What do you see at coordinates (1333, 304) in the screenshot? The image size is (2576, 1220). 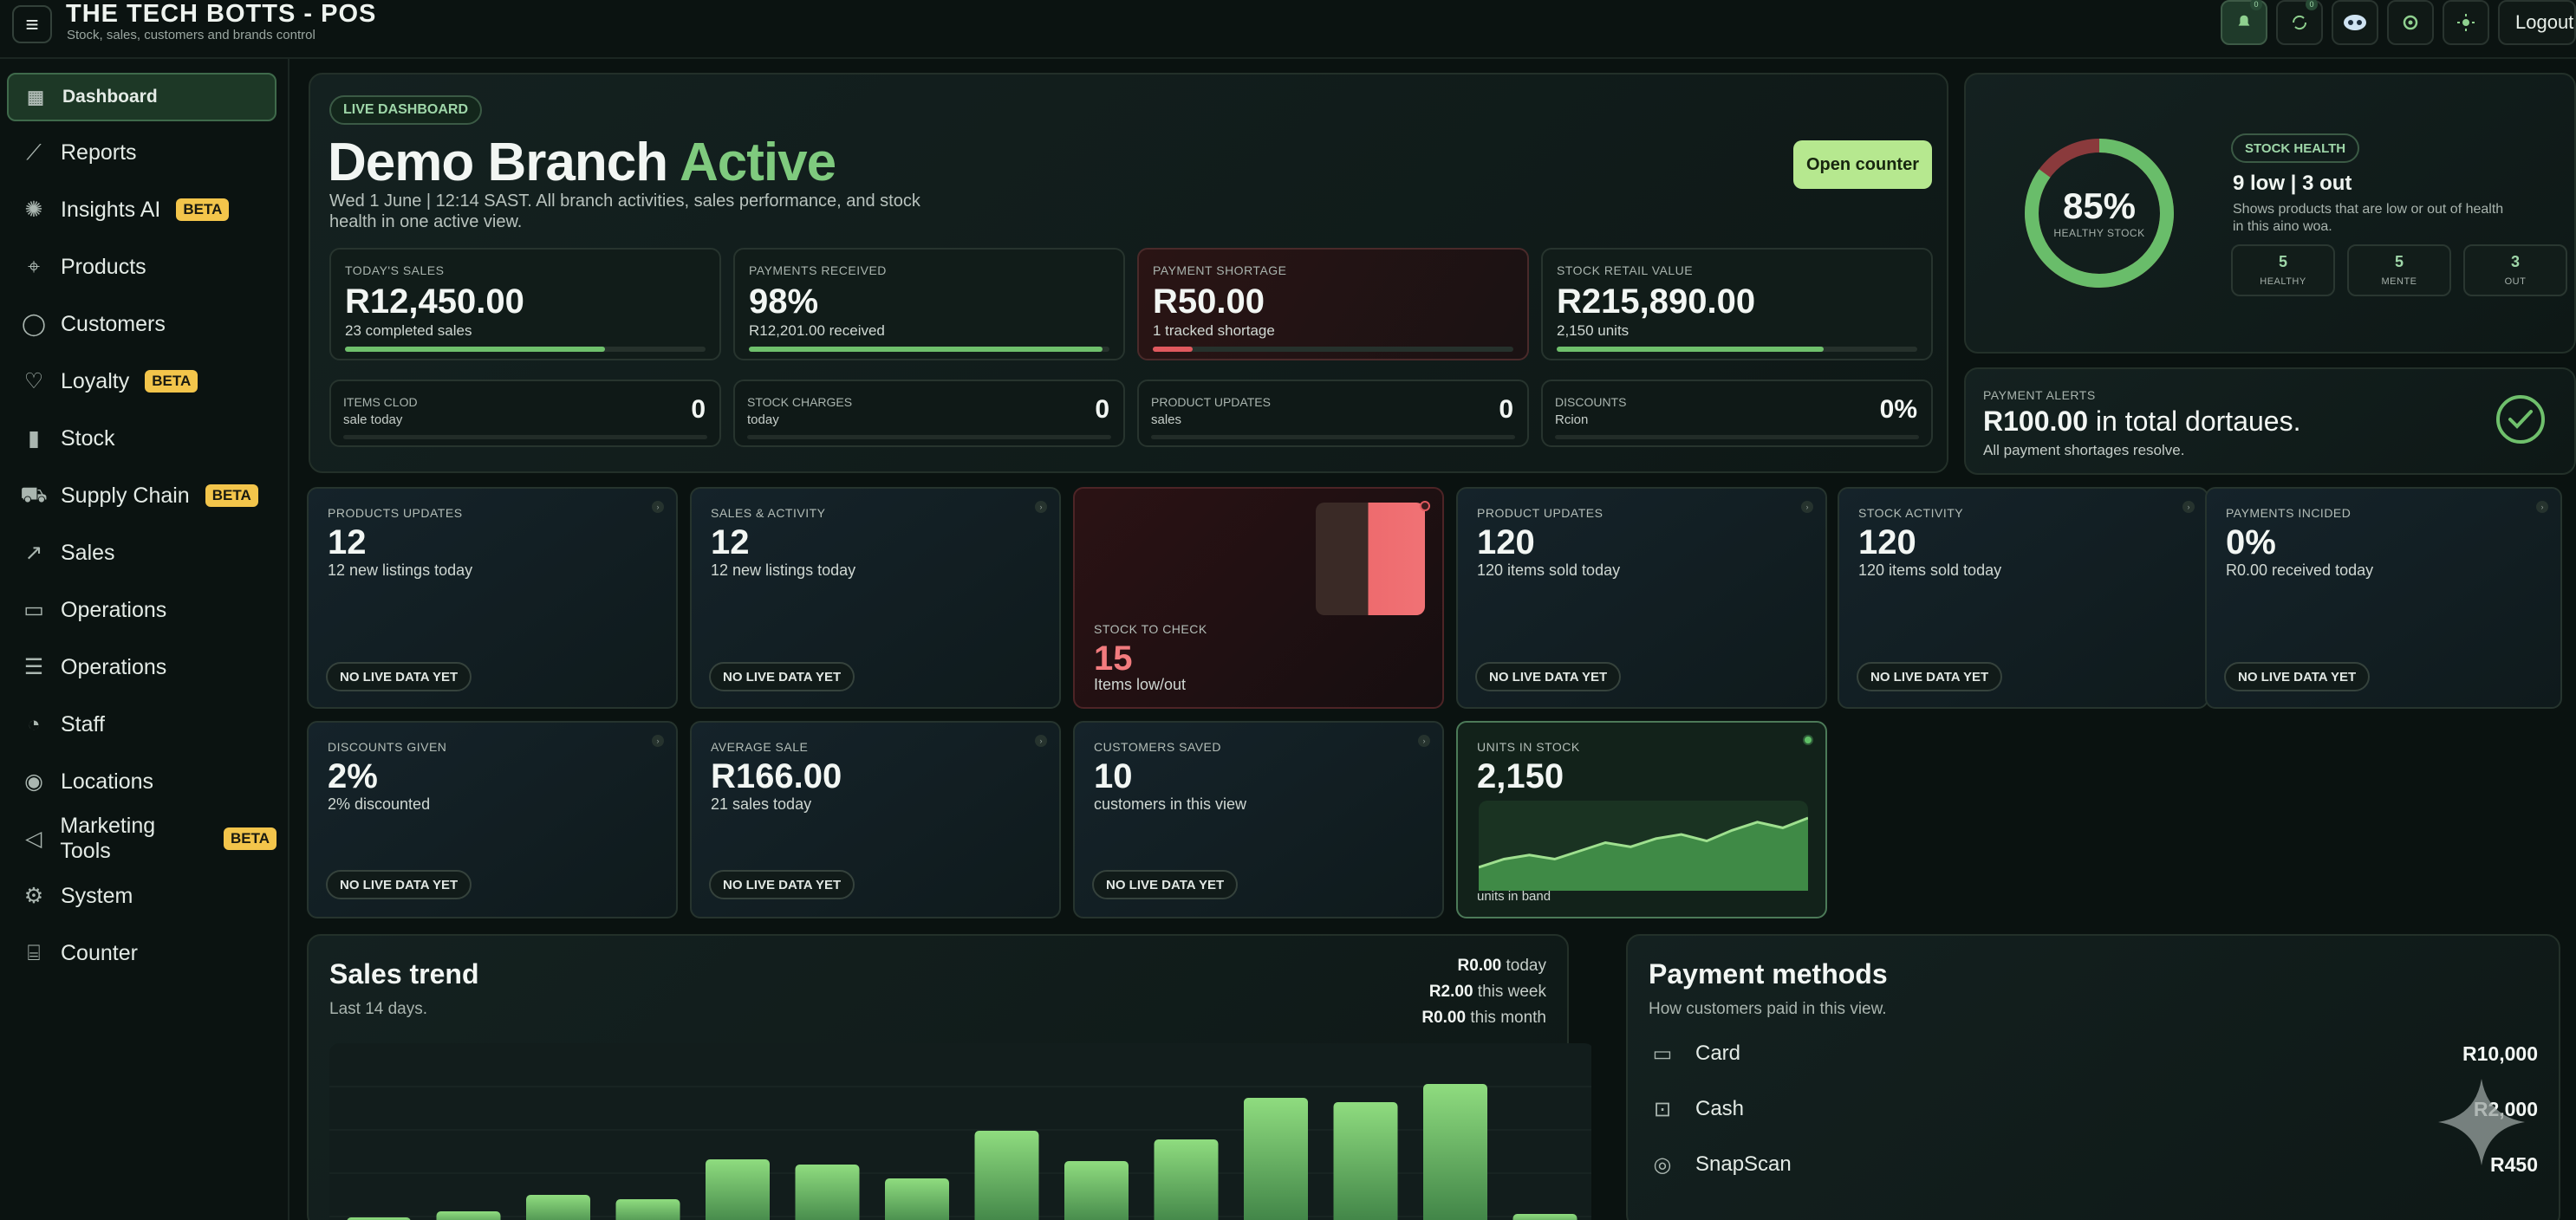 I see `metric-card: PAYMENT SHORTAGE R50.00 1 tracked shortage` at bounding box center [1333, 304].